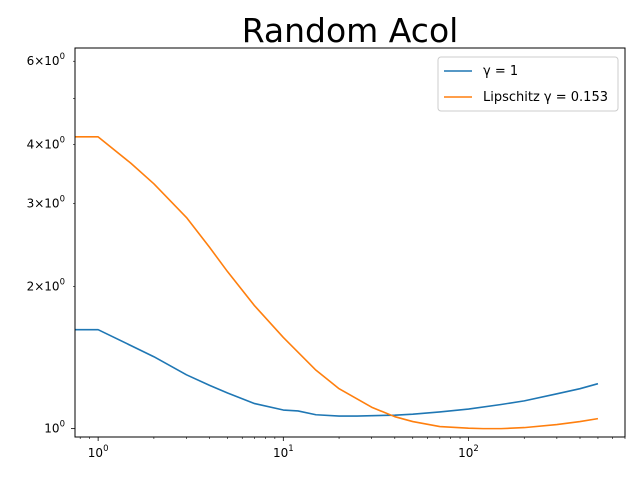 This screenshot has width=640, height=480. I want to click on legend-box, so click(528, 84).